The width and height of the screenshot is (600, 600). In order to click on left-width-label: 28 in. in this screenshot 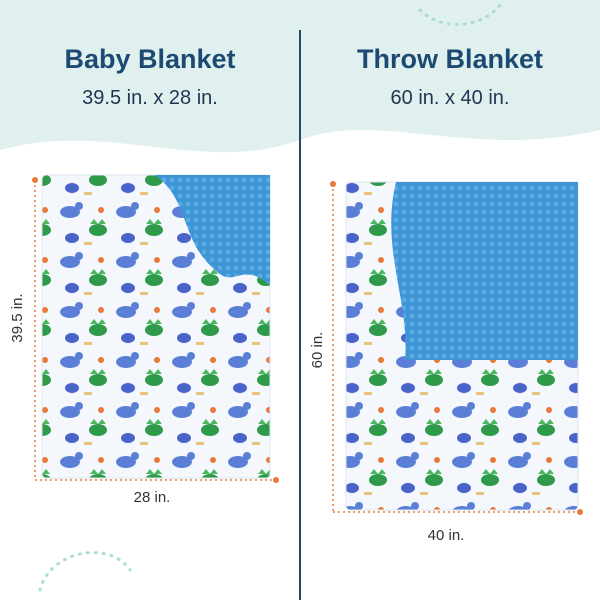, I will do `click(152, 497)`.